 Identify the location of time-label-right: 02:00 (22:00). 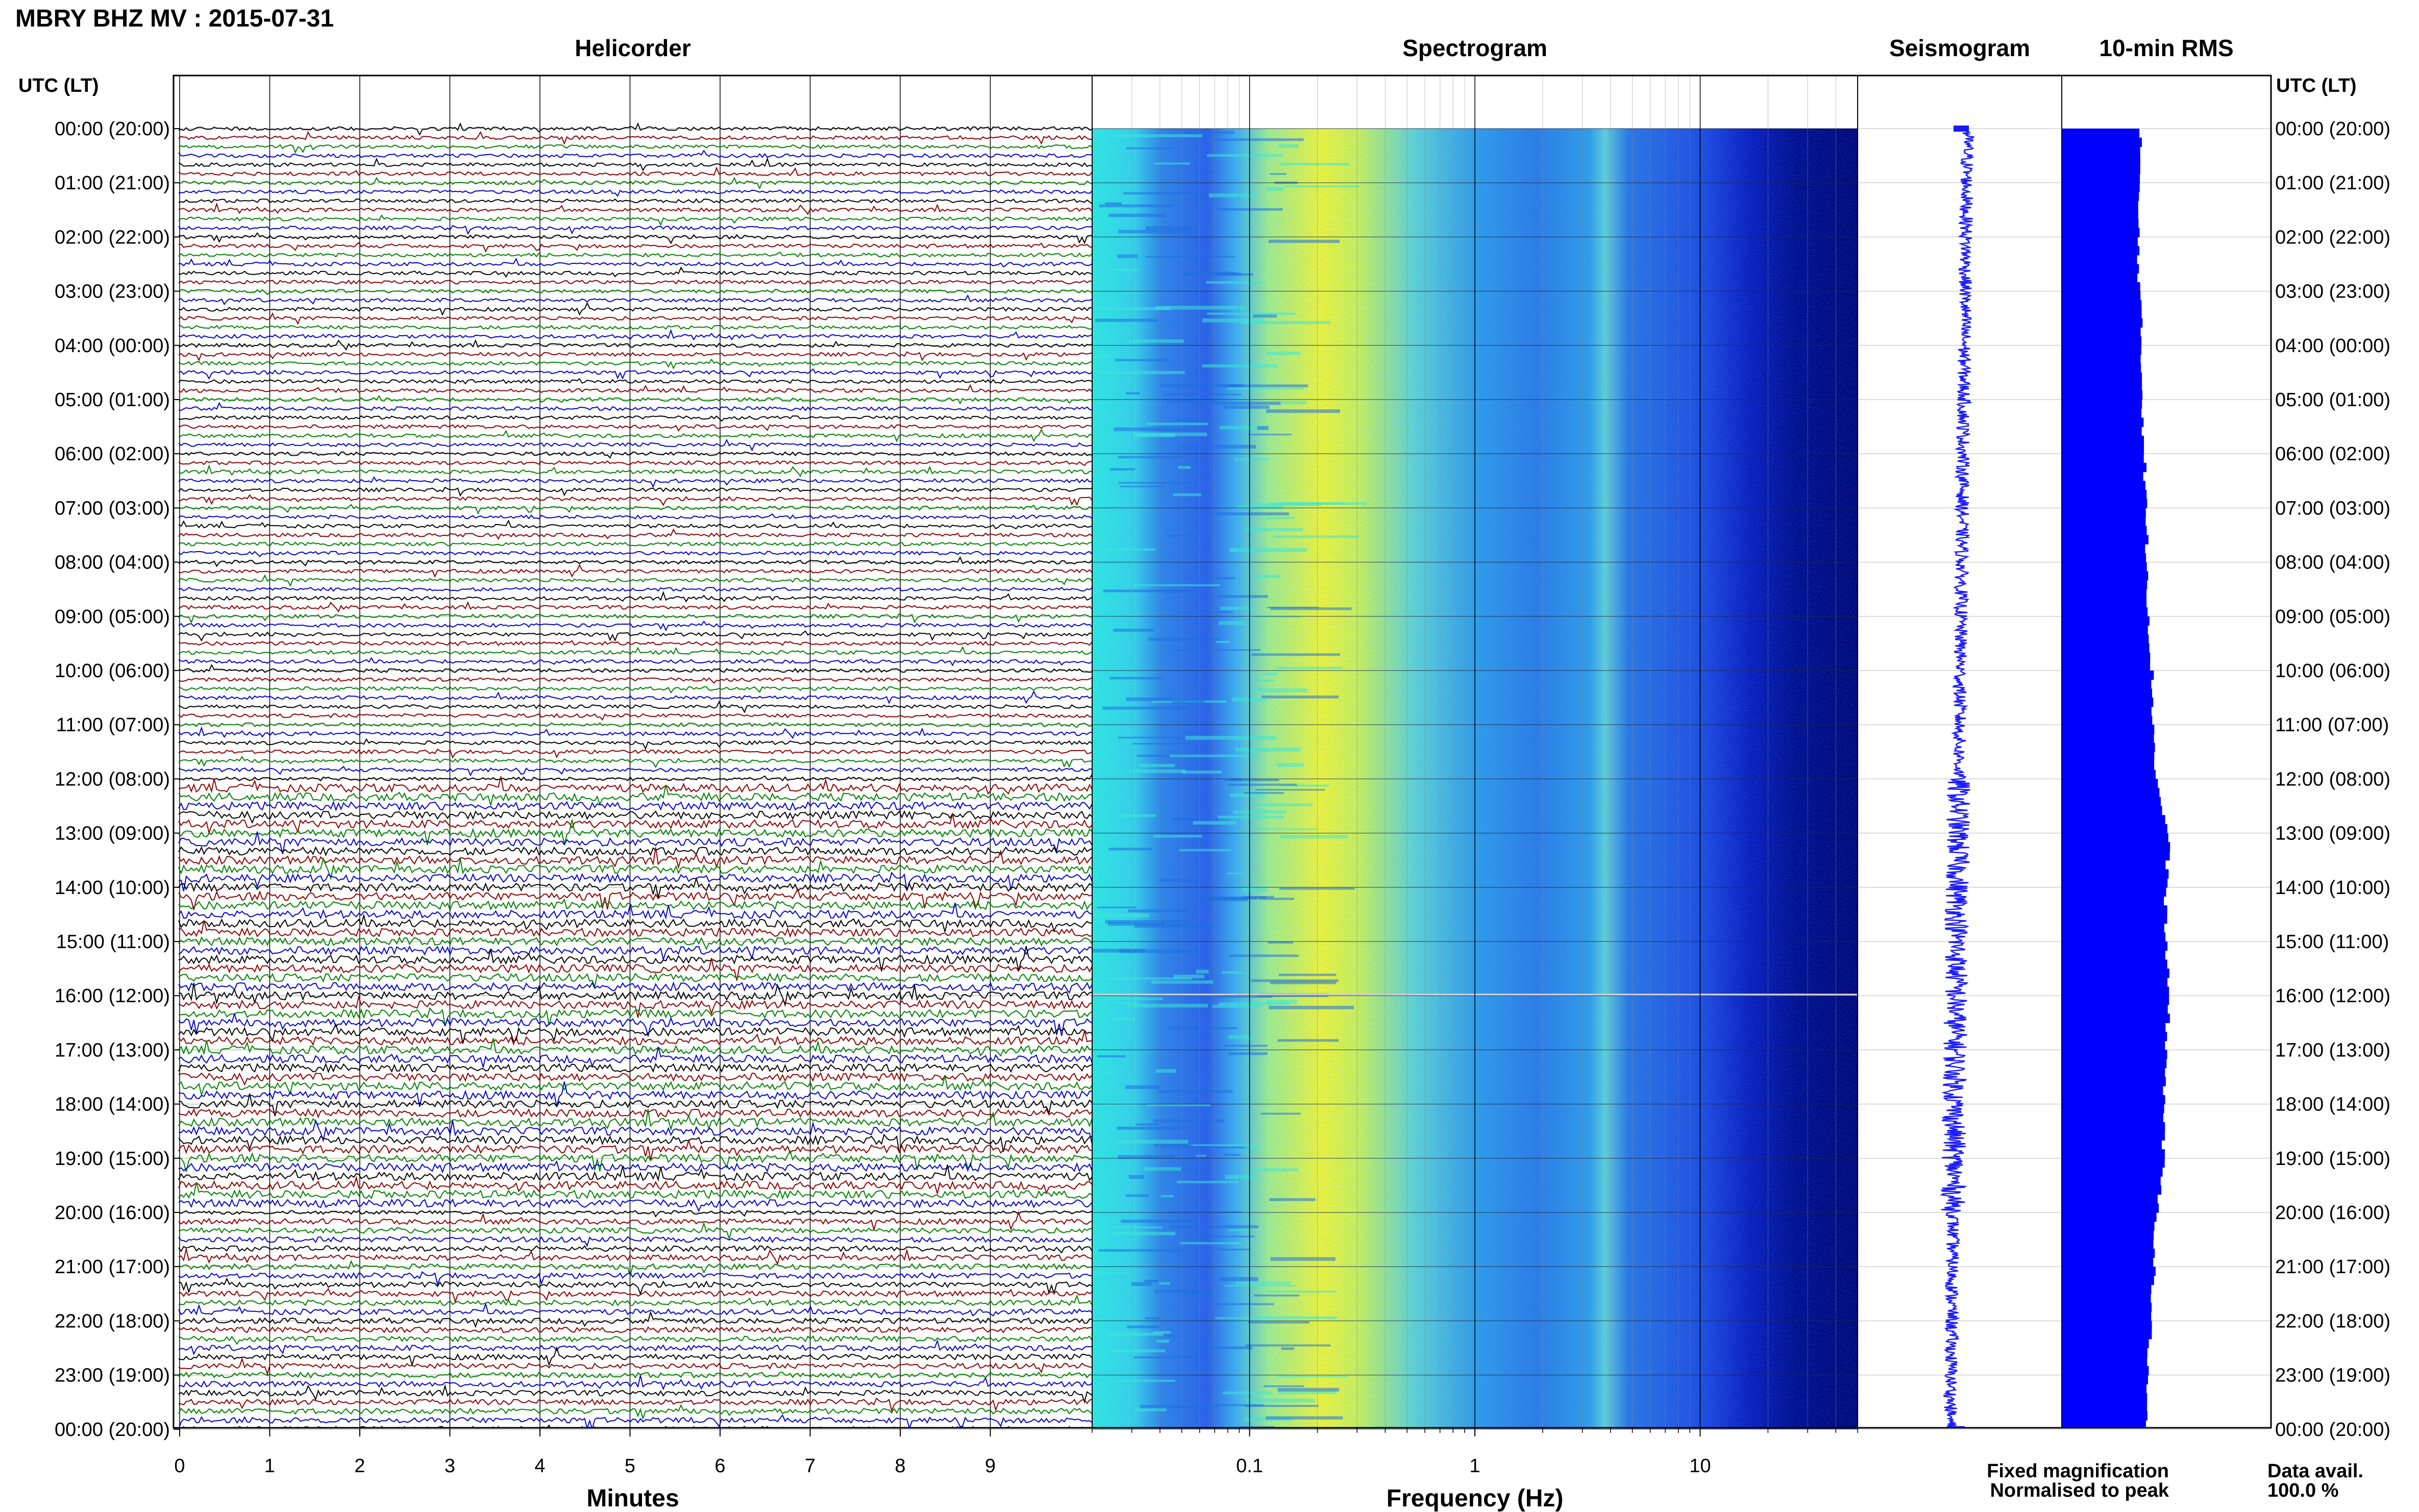
(2332, 237).